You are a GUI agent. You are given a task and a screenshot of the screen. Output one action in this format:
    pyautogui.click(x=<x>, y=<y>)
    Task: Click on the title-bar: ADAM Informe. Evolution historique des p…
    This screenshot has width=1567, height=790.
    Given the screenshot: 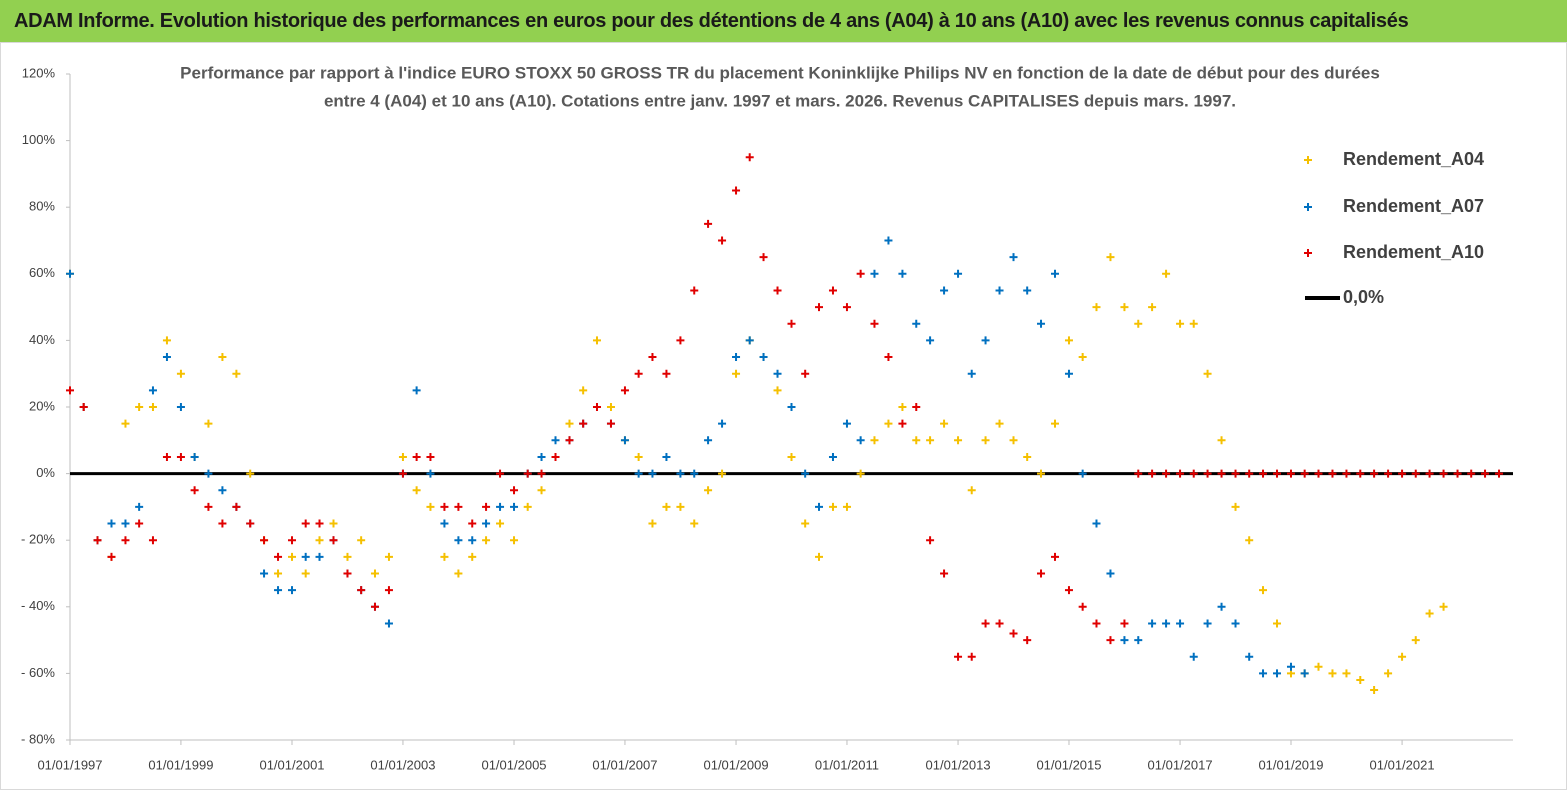 What is the action you would take?
    pyautogui.click(x=783, y=21)
    